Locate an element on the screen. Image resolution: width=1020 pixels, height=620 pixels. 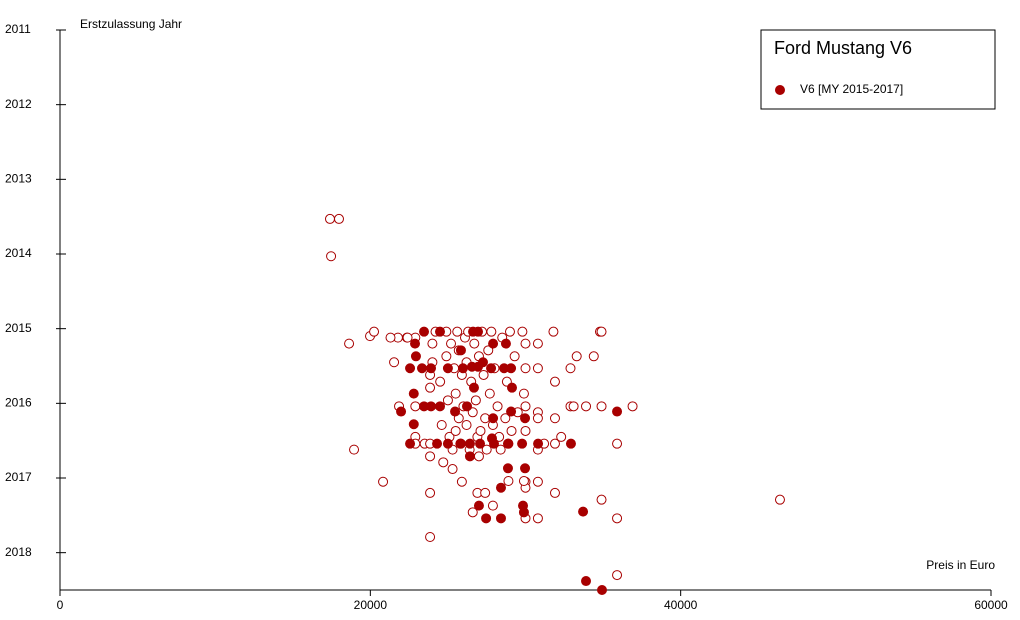
x-tick-label: 40000 is located at coordinates (681, 605).